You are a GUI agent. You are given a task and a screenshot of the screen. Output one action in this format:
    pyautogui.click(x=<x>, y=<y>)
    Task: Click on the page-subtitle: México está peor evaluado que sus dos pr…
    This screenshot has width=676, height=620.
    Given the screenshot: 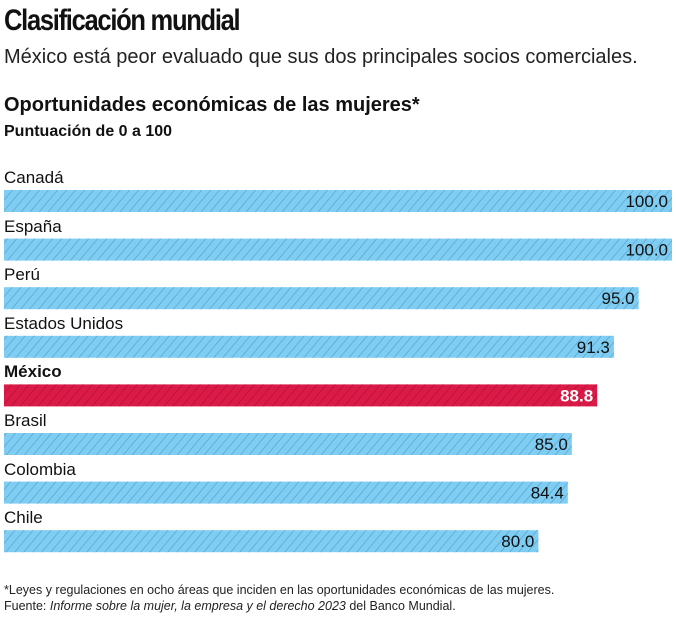 What is the action you would take?
    pyautogui.click(x=321, y=57)
    